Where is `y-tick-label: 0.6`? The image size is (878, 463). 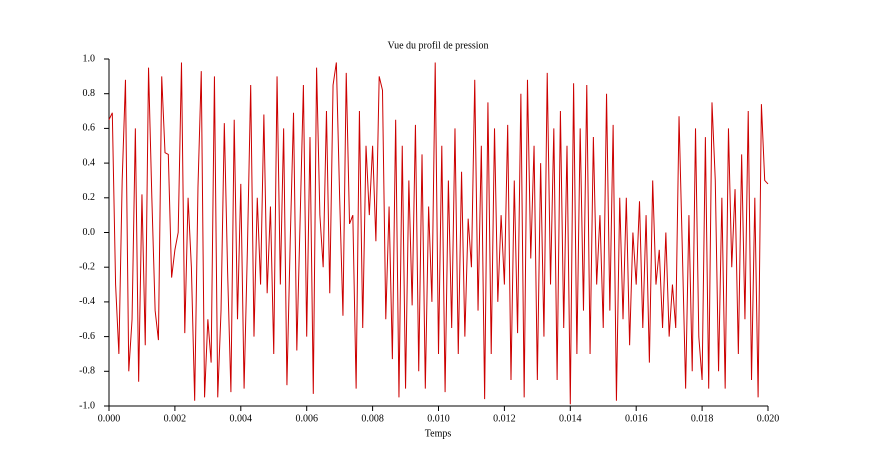
y-tick-label: 0.6 is located at coordinates (89, 128).